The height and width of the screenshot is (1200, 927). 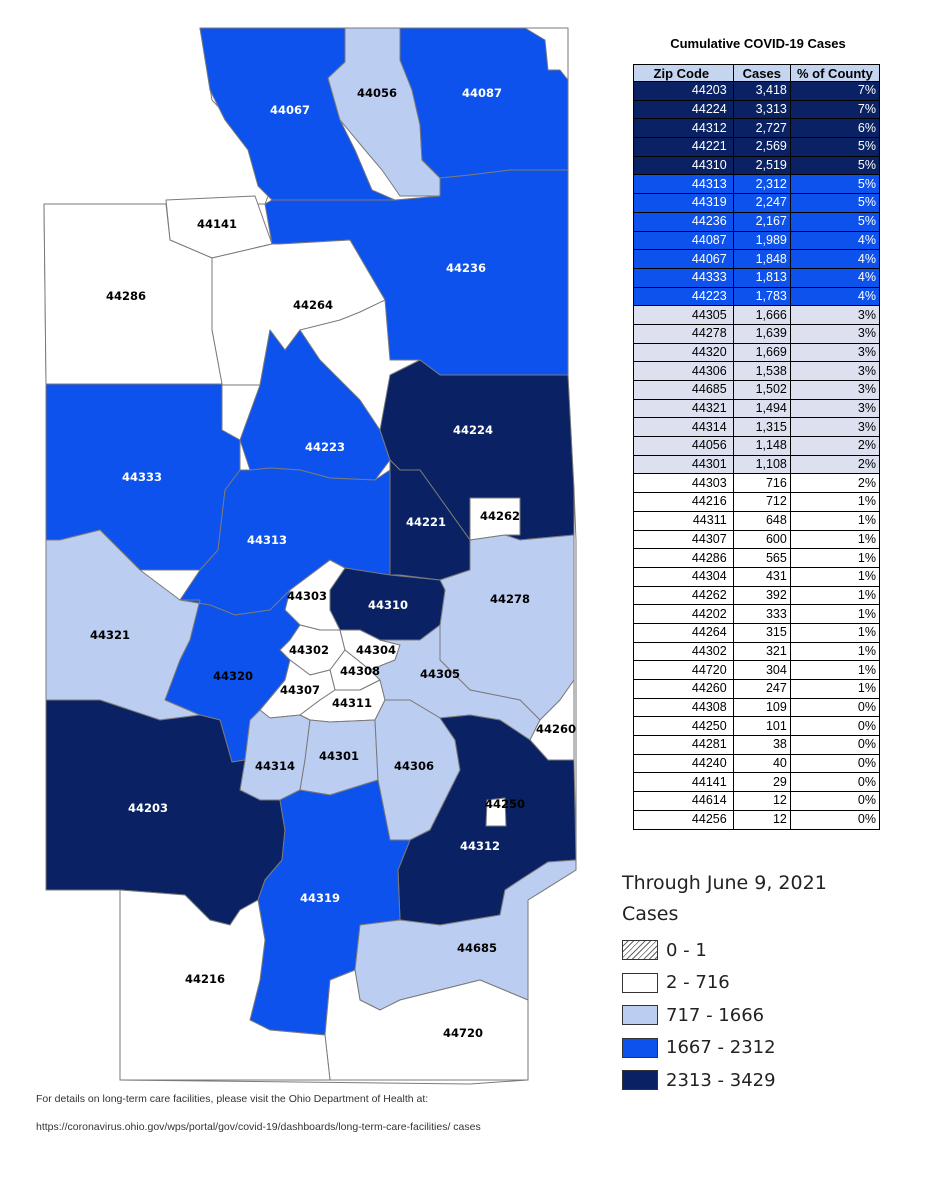 I want to click on zip-label: 44250, so click(x=505, y=804).